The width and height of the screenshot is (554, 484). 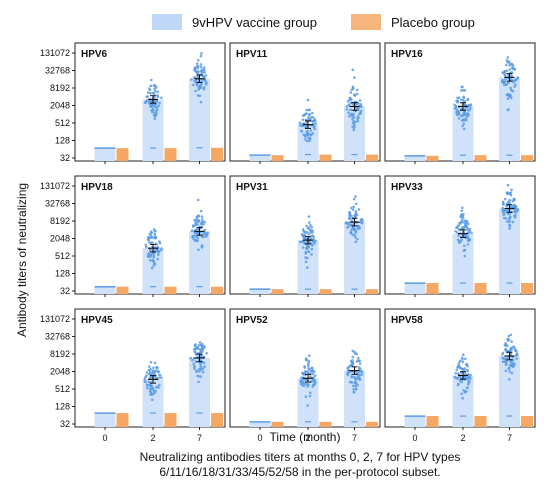 What do you see at coordinates (133, 375) in the screenshot?
I see `panel-hpv45: HPV45 32 128 512 2048 8192 32768 131072 0 2 7` at bounding box center [133, 375].